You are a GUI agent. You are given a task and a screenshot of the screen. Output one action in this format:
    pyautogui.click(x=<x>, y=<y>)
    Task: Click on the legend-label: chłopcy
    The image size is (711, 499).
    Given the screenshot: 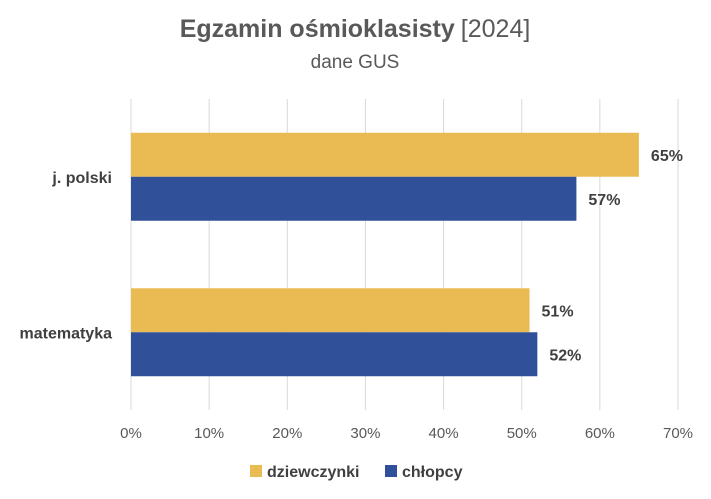 What is the action you would take?
    pyautogui.click(x=432, y=472)
    